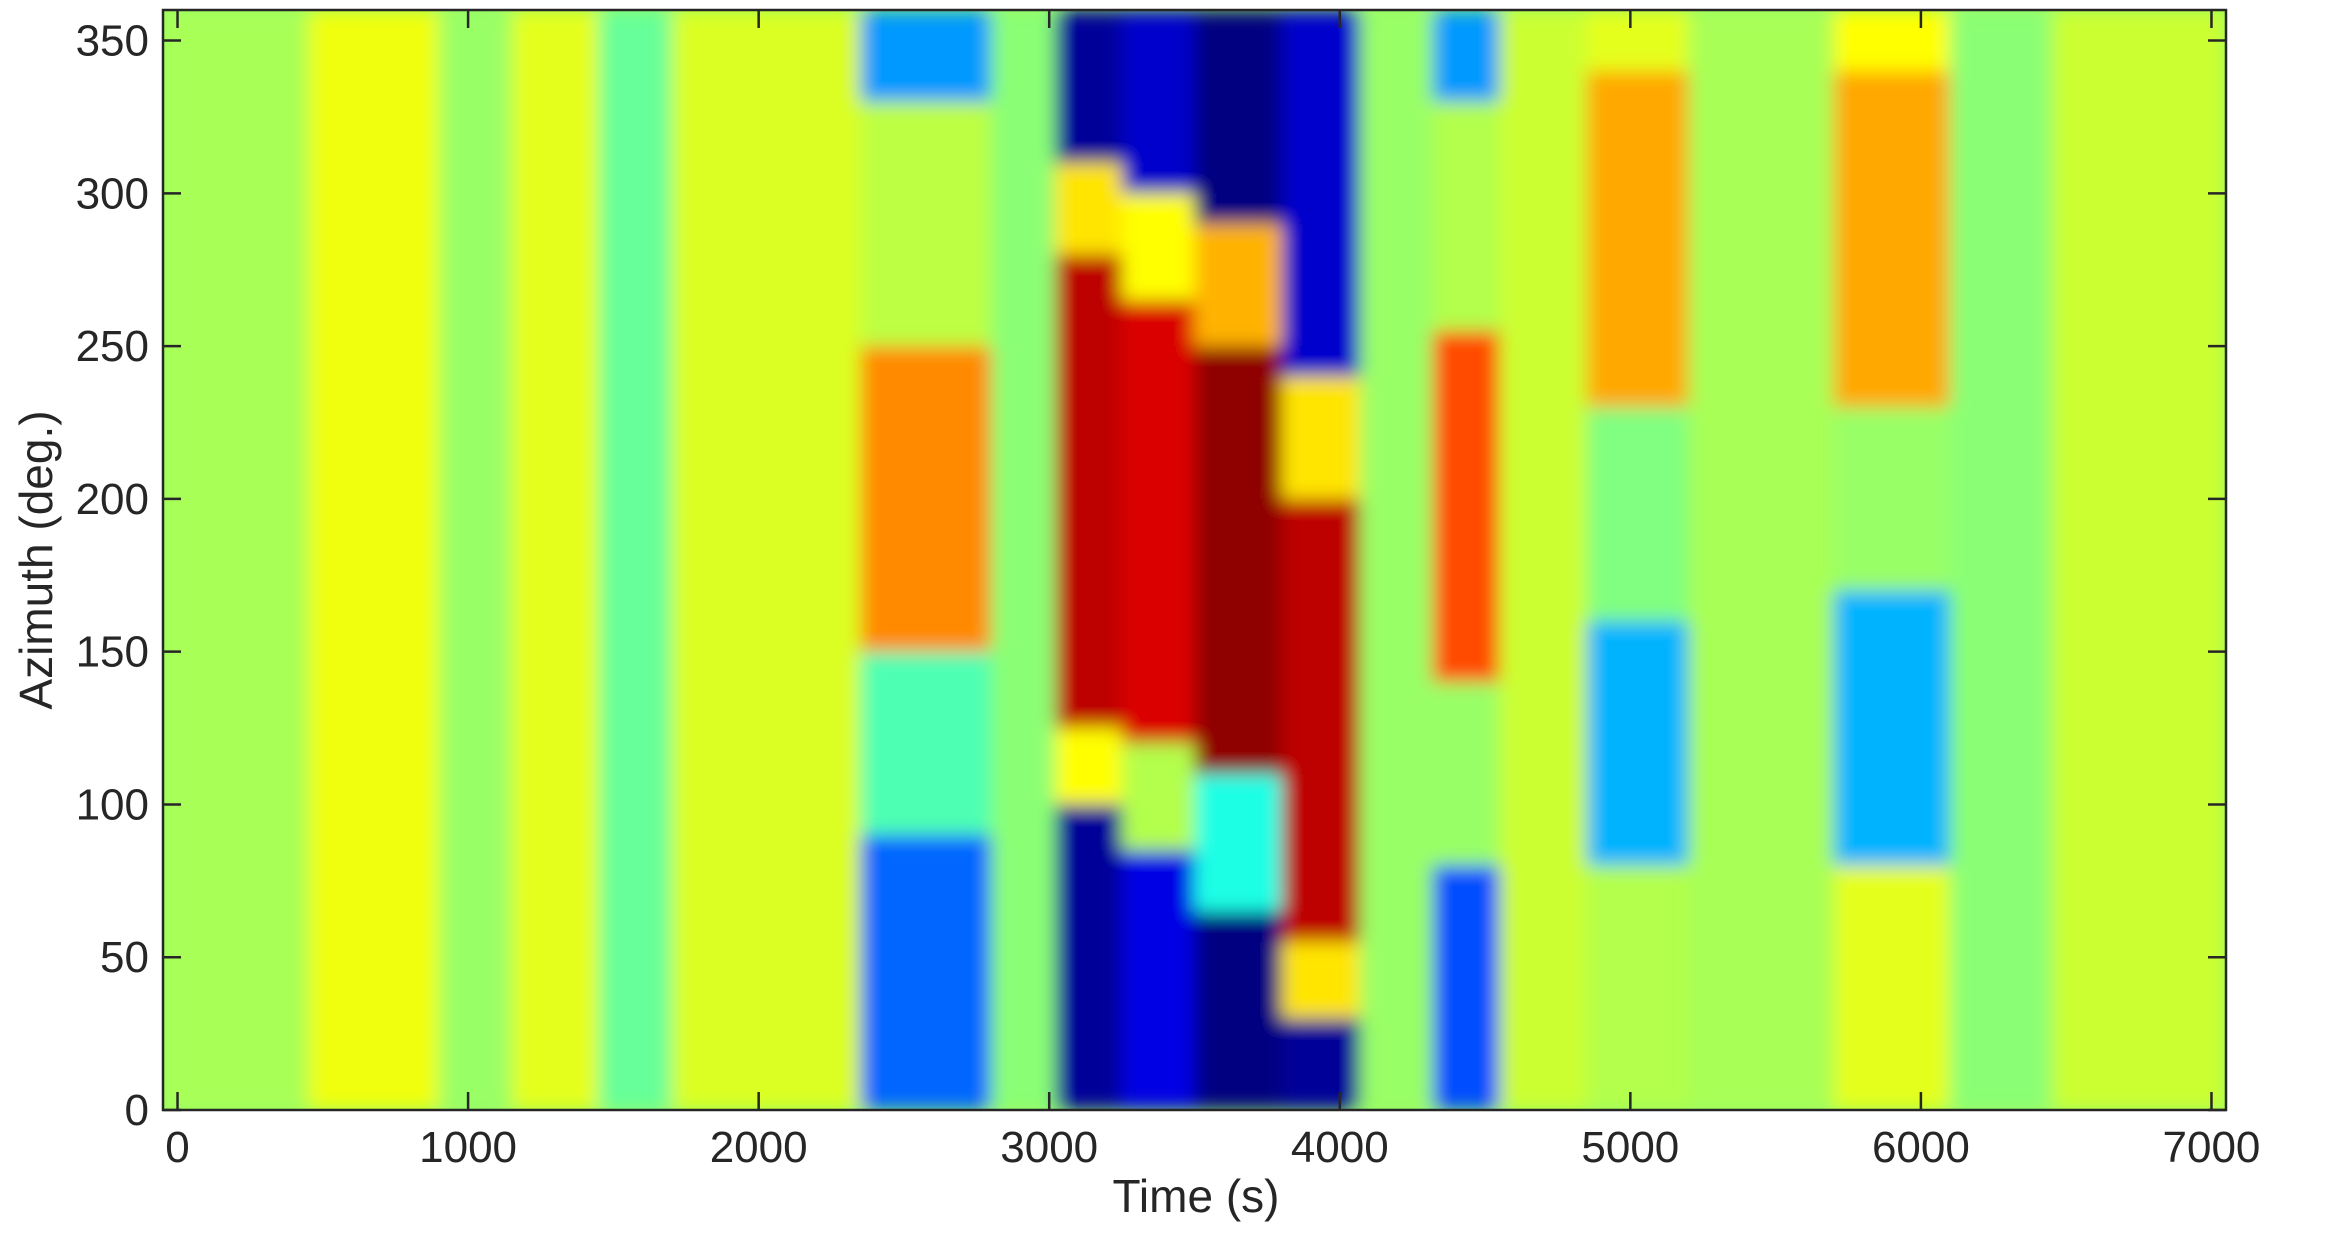  Describe the element at coordinates (124, 957) in the screenshot. I see `y-tick-label: 50` at that location.